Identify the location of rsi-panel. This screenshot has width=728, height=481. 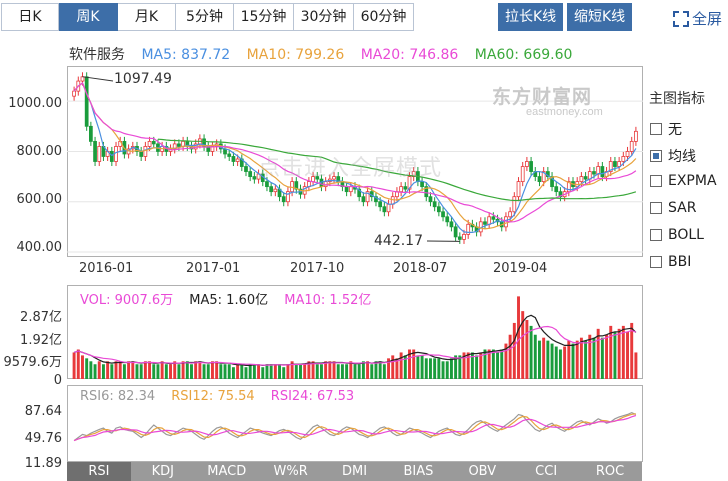
(355, 423).